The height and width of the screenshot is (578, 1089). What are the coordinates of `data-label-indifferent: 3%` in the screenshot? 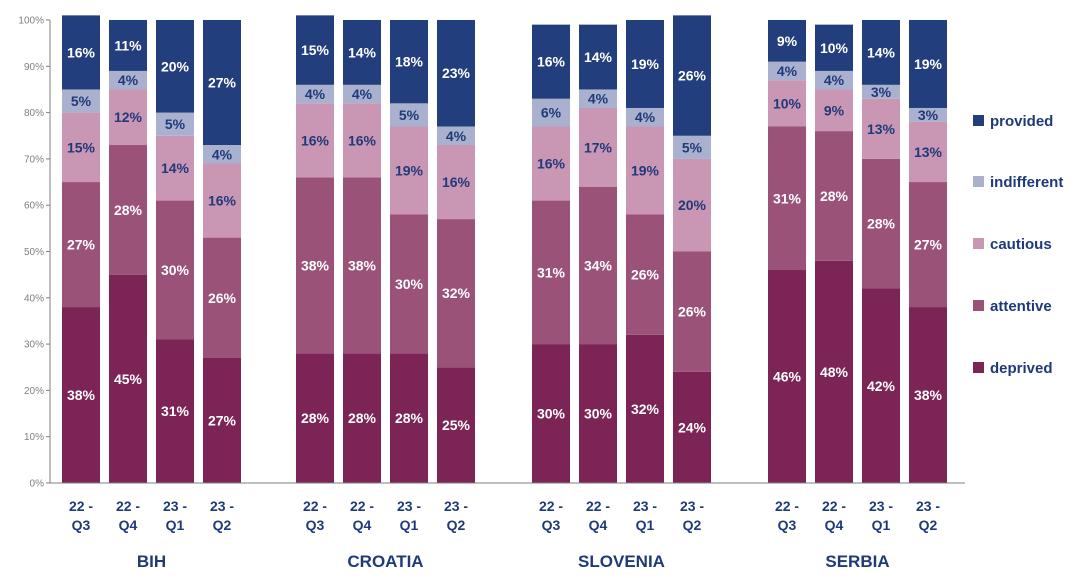 It's located at (881, 92).